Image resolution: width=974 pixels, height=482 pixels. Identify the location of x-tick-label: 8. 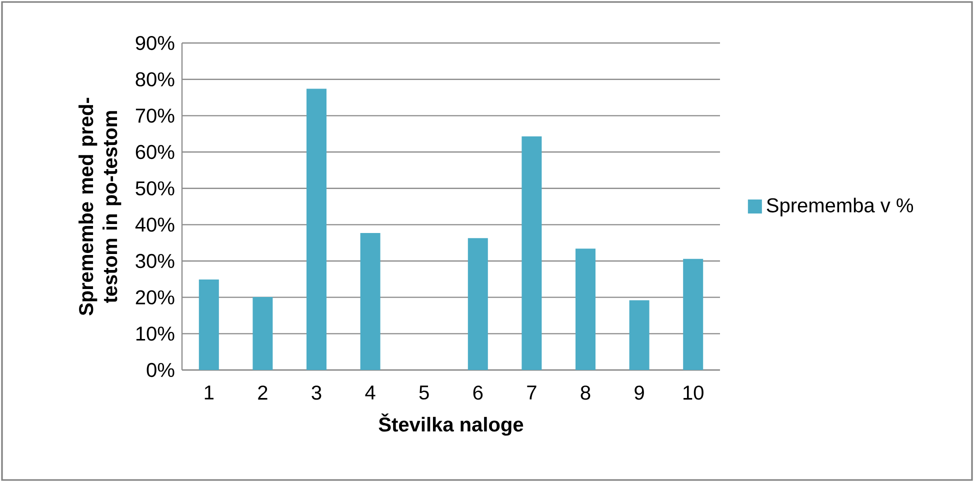
(585, 393).